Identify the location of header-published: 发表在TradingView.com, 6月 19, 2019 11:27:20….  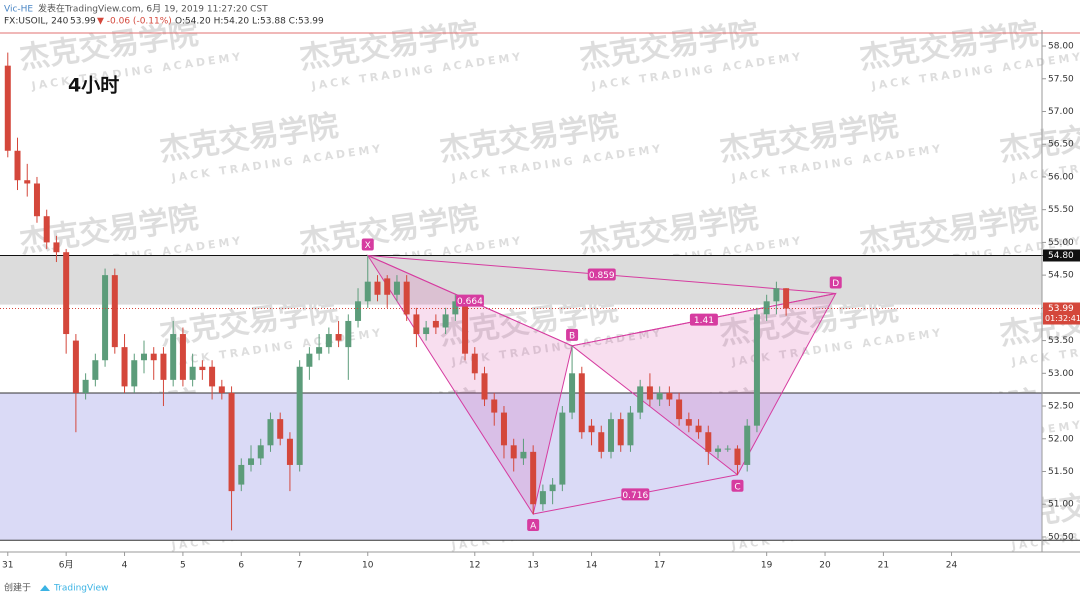
(153, 9).